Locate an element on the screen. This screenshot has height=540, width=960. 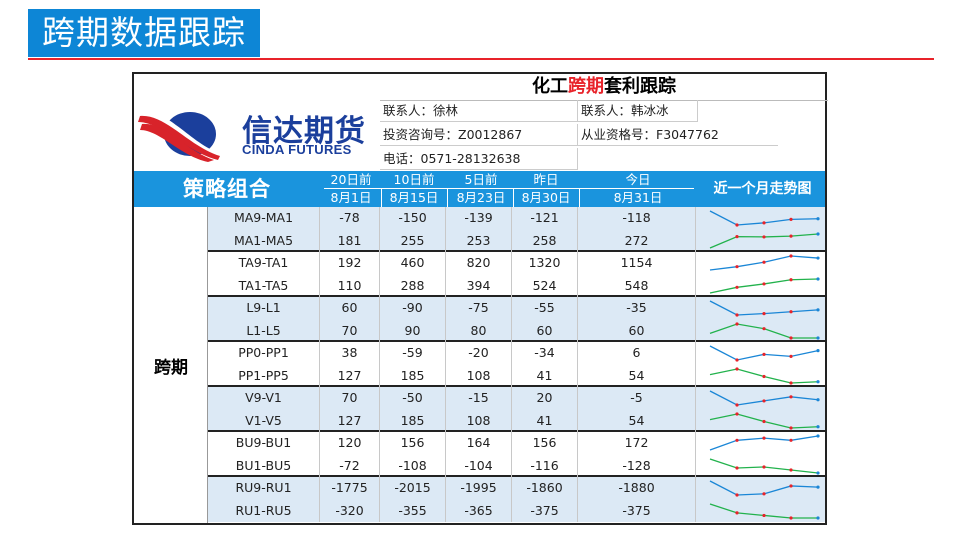
row-value: 120 is located at coordinates (350, 443).